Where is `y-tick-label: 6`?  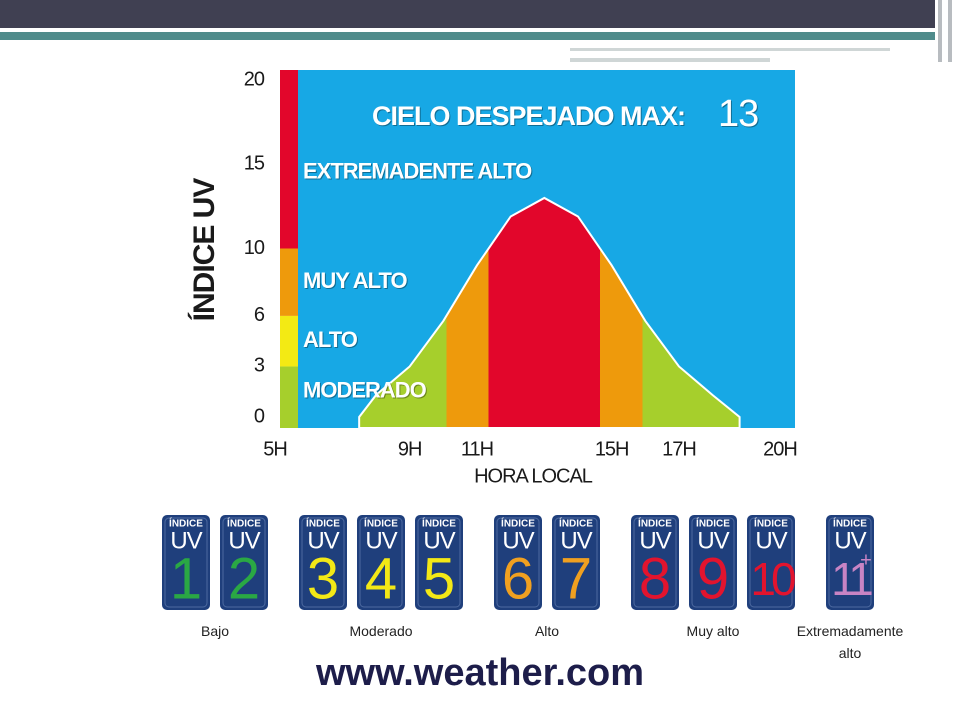
y-tick-label: 6 is located at coordinates (259, 315).